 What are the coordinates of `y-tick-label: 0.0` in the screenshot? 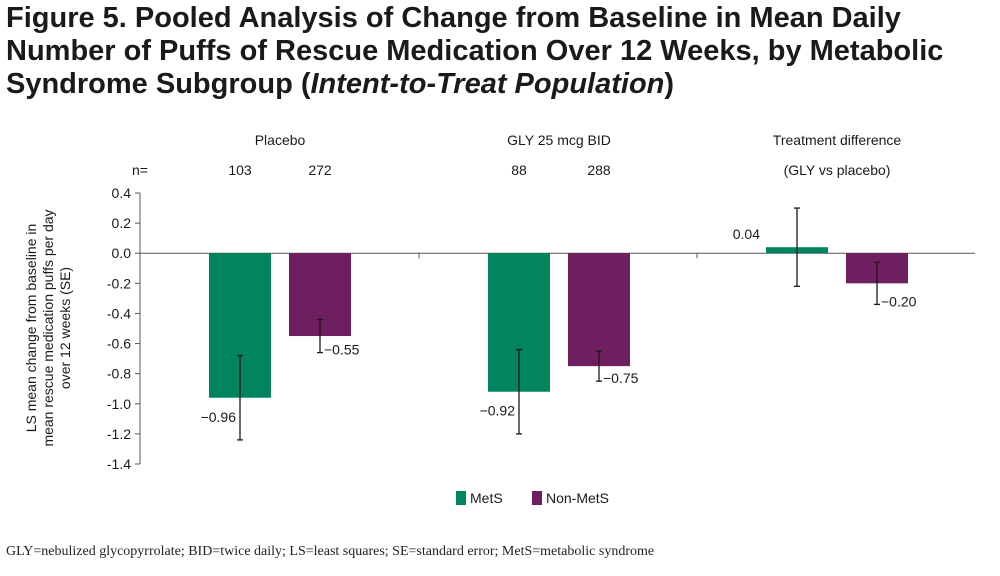 It's located at (122, 253).